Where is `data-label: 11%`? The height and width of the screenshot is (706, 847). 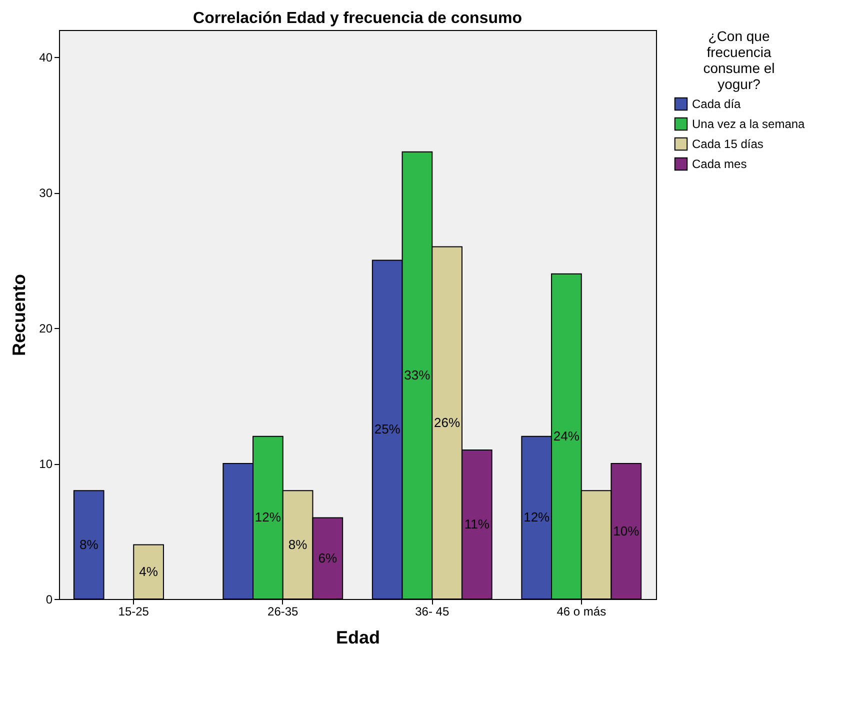 data-label: 11% is located at coordinates (477, 524).